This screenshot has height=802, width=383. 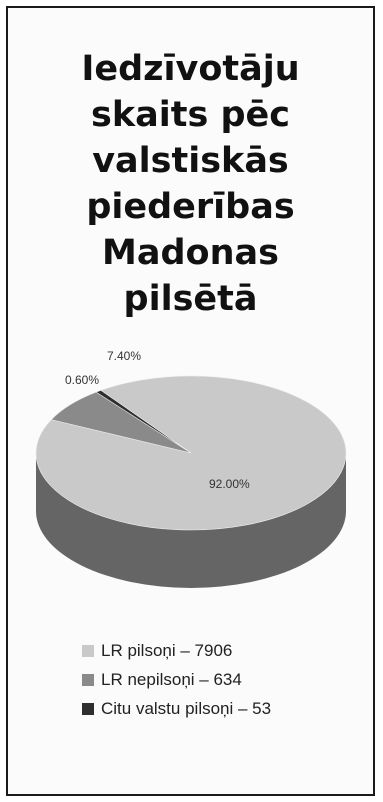 I want to click on legend-item: LR pilsoņi – 7906, so click(x=176, y=650).